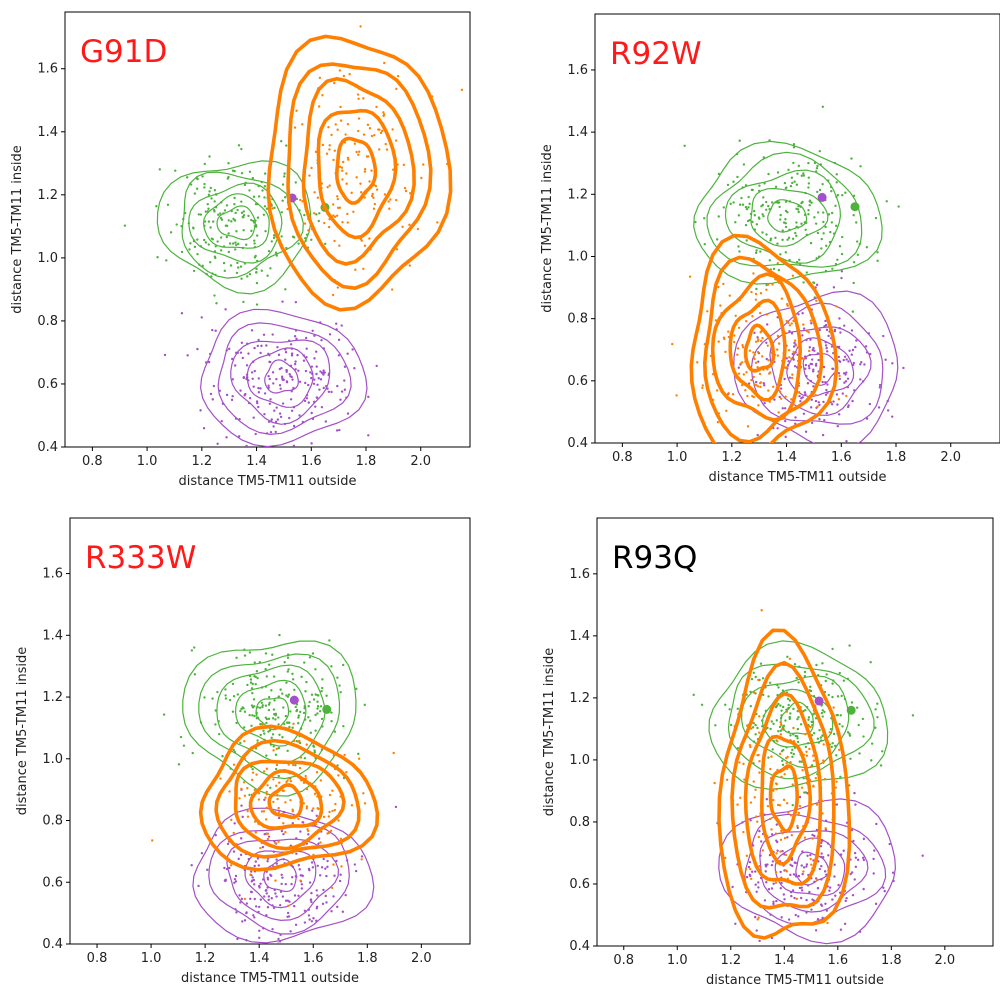 This screenshot has height=1000, width=1000. Describe the element at coordinates (851, 710) in the screenshot. I see `reference-marker` at that location.